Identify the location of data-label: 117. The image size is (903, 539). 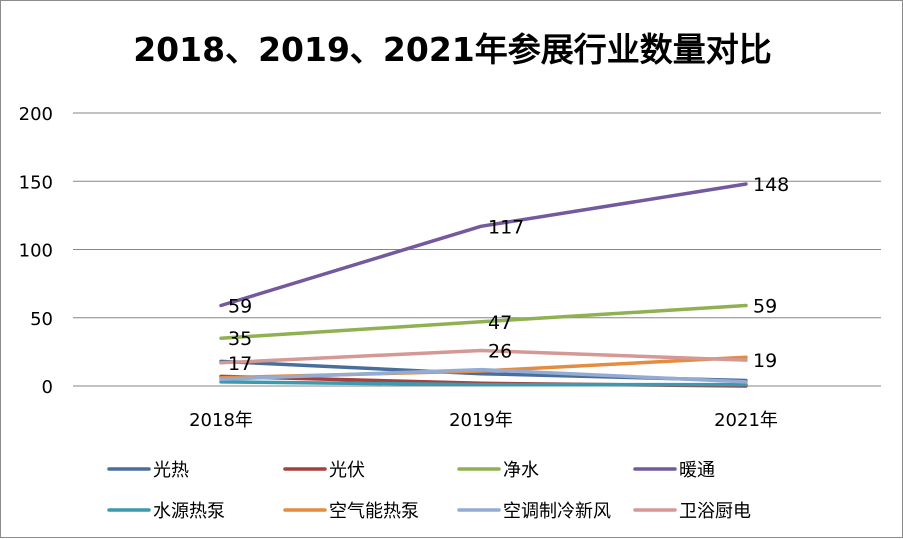
(506, 227).